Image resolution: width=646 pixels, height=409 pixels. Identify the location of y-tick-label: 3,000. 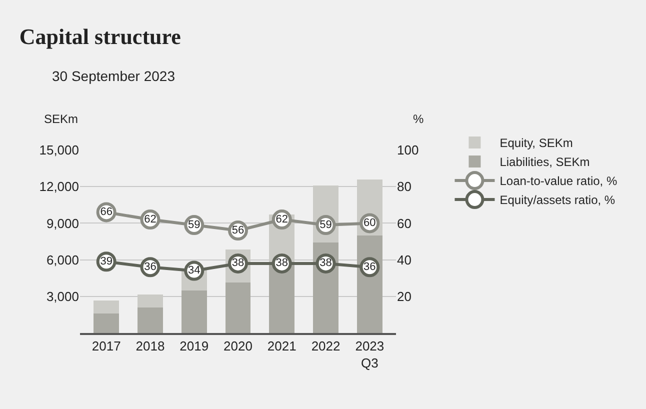
(62, 296).